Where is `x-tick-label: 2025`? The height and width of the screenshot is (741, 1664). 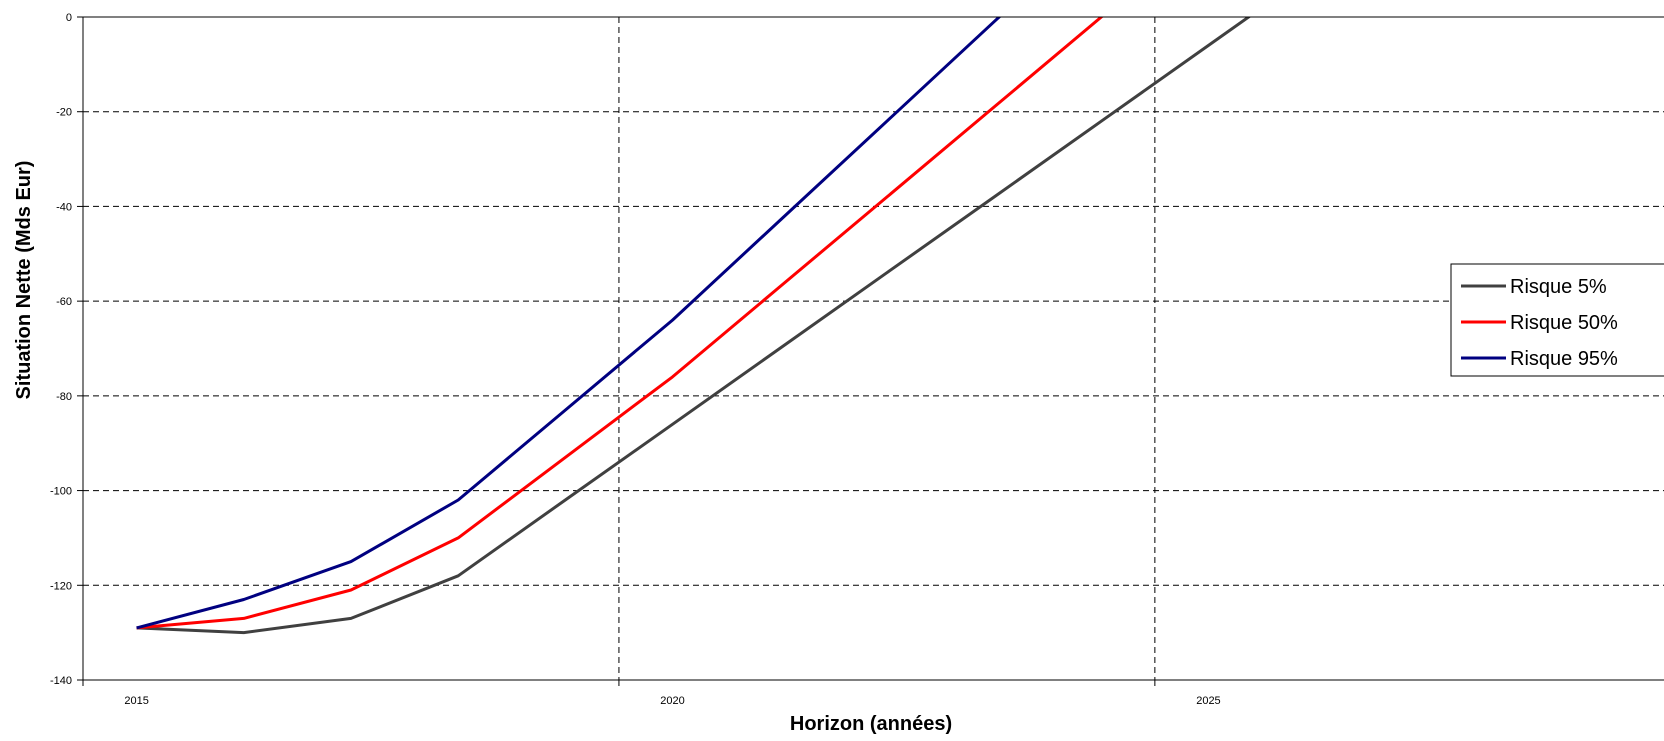
x-tick-label: 2025 is located at coordinates (1208, 701).